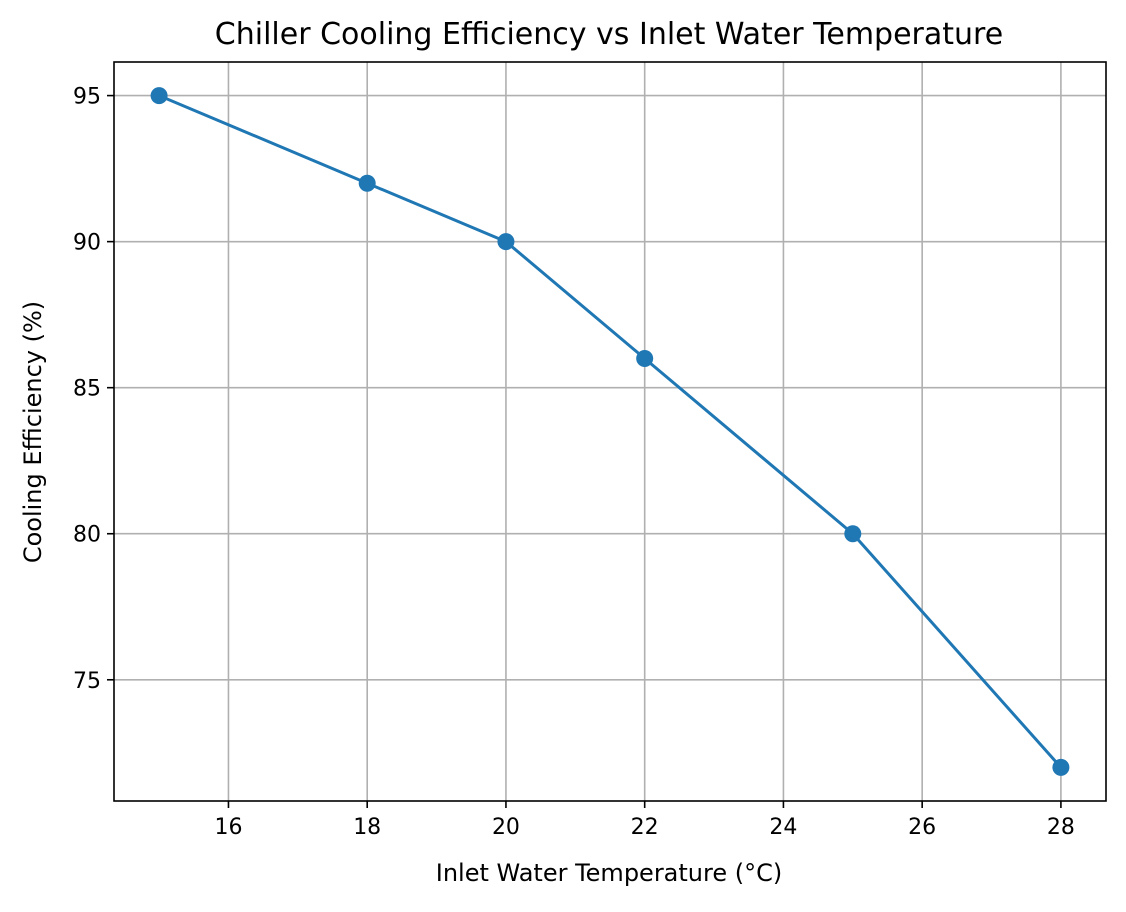 The width and height of the screenshot is (1126, 912). Describe the element at coordinates (87, 535) in the screenshot. I see `y-tick-label: 80` at that location.